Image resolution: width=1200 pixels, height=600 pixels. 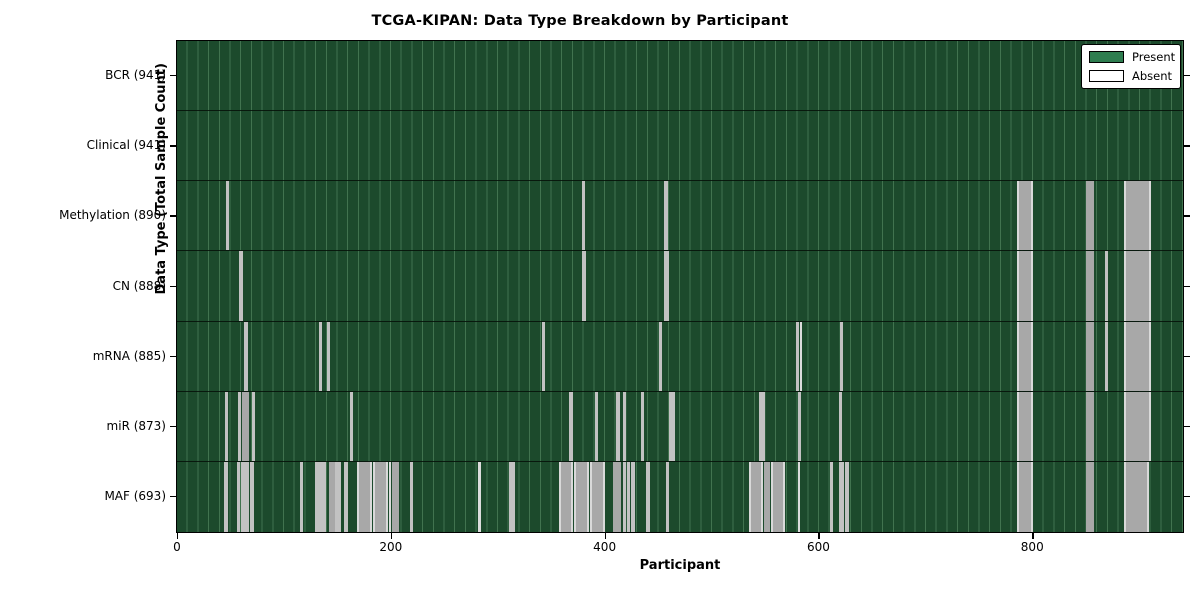 I want to click on heatmap-row-mrna, so click(x=680, y=356).